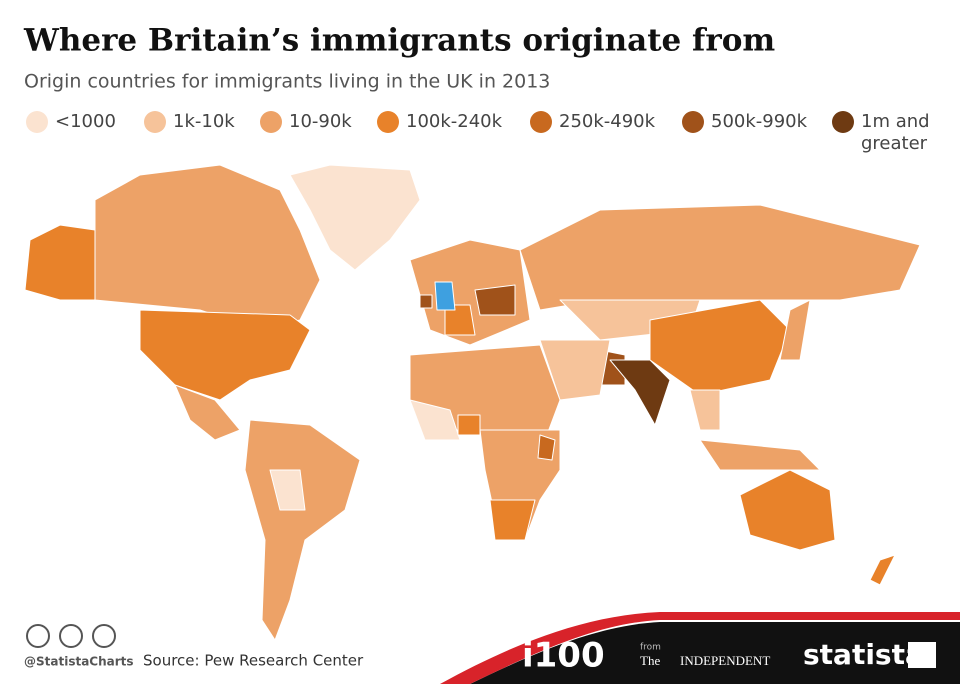  What do you see at coordinates (895, 121) in the screenshot?
I see `legend-label: 1m and` at bounding box center [895, 121].